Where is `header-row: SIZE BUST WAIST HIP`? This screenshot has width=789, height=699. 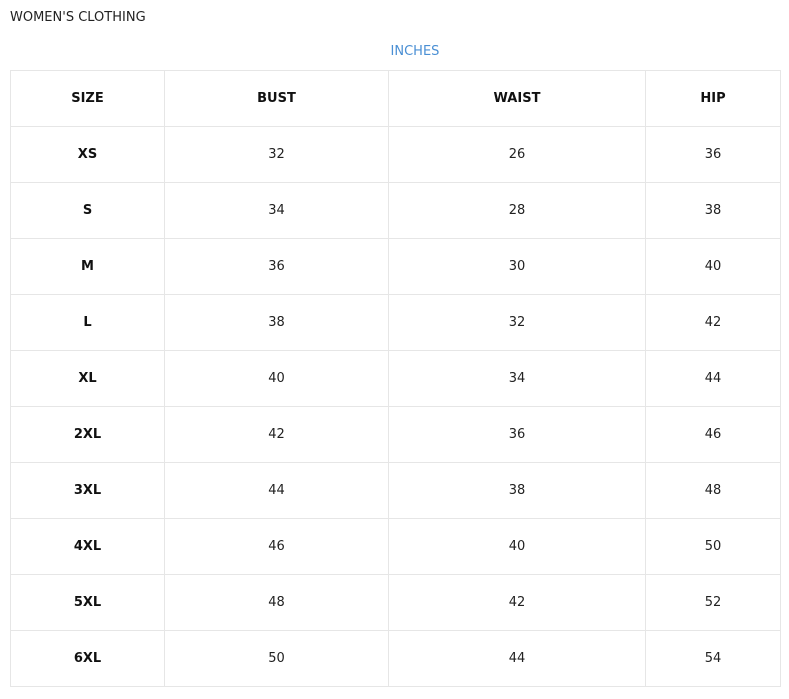 header-row: SIZE BUST WAIST HIP is located at coordinates (395, 98).